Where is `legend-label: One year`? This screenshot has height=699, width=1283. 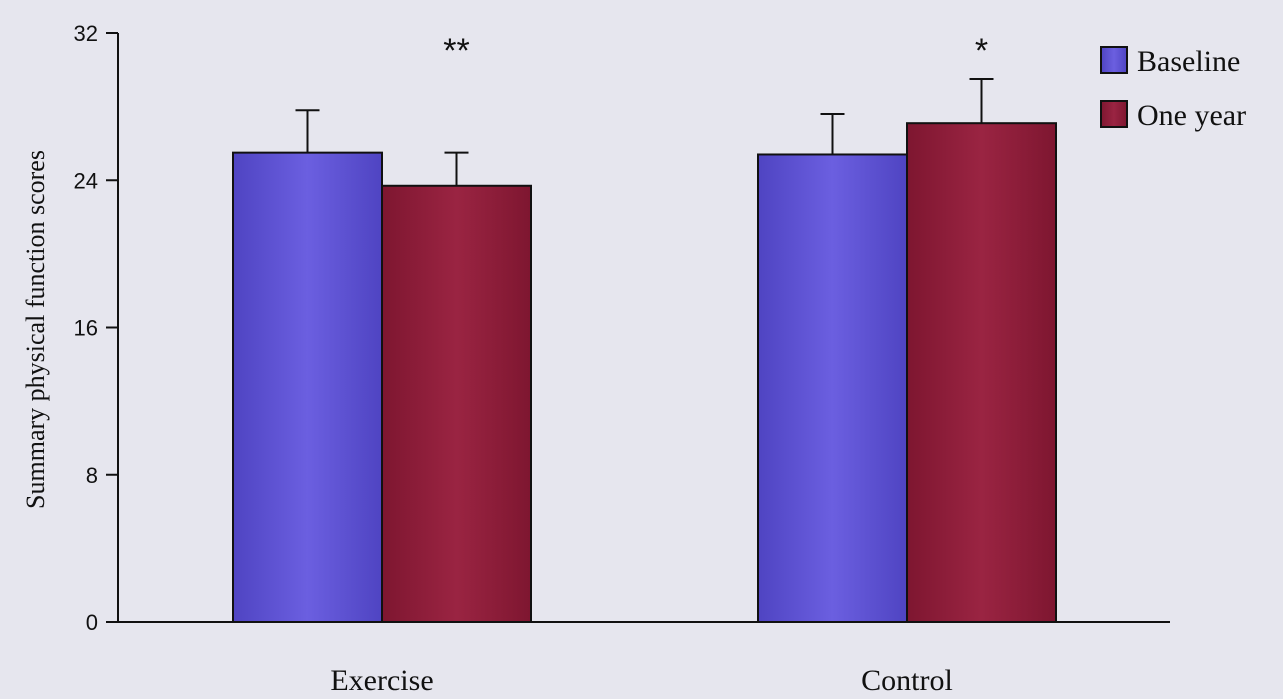
legend-label: One year is located at coordinates (1191, 115).